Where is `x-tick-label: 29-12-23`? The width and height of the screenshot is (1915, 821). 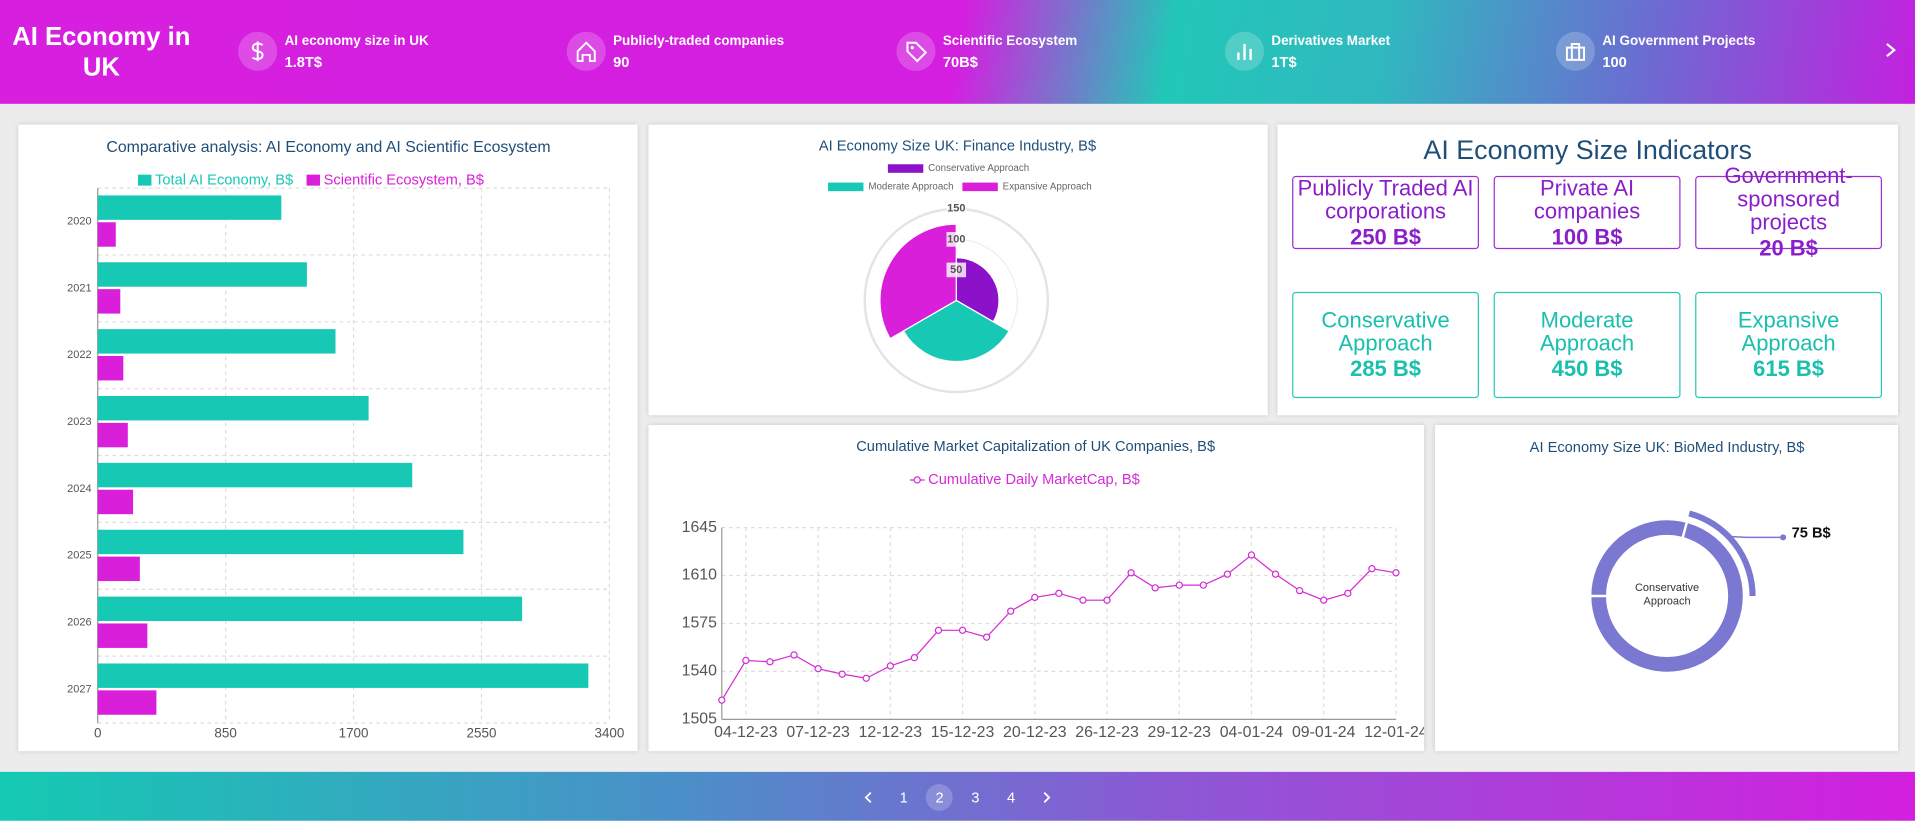
x-tick-label: 29-12-23 is located at coordinates (1180, 732).